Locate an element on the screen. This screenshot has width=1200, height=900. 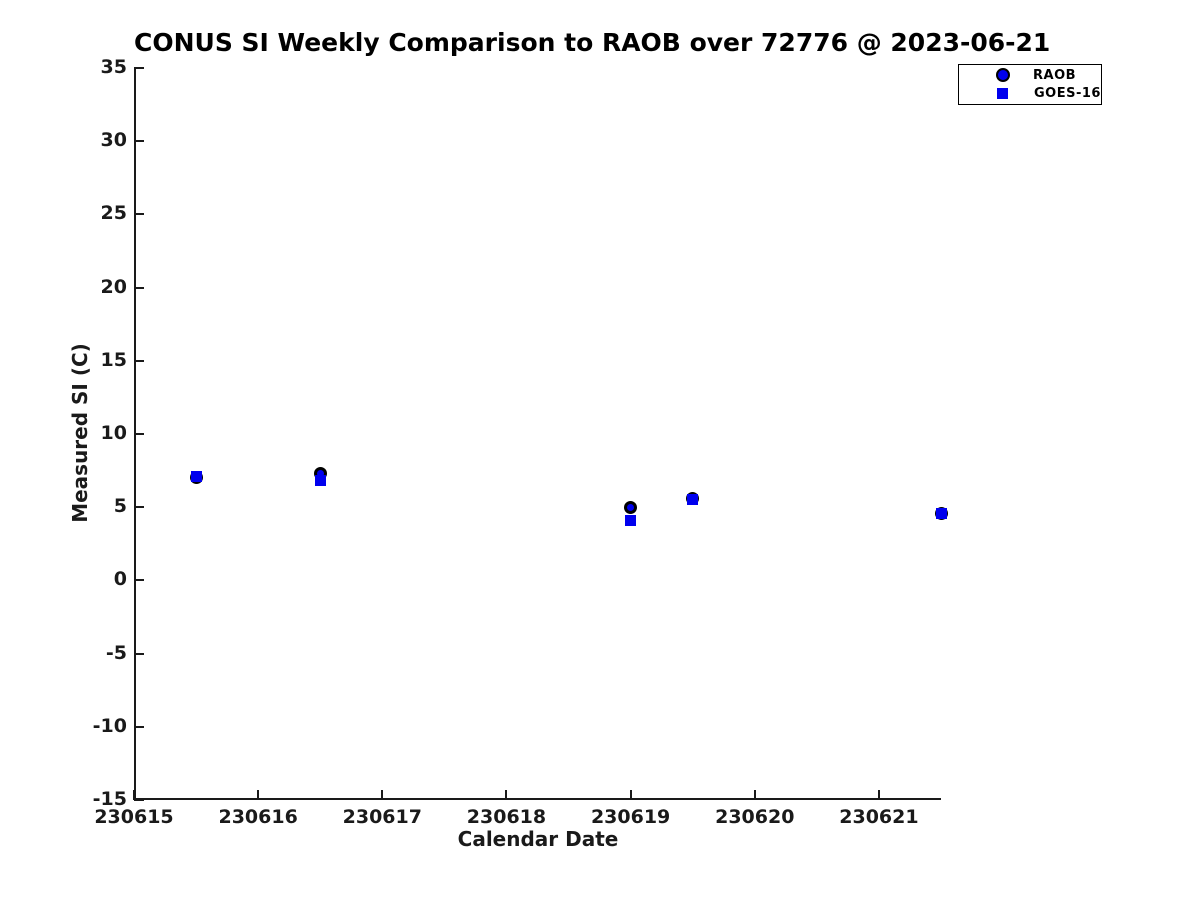
raob-circle-marker-icon is located at coordinates (1003, 75).